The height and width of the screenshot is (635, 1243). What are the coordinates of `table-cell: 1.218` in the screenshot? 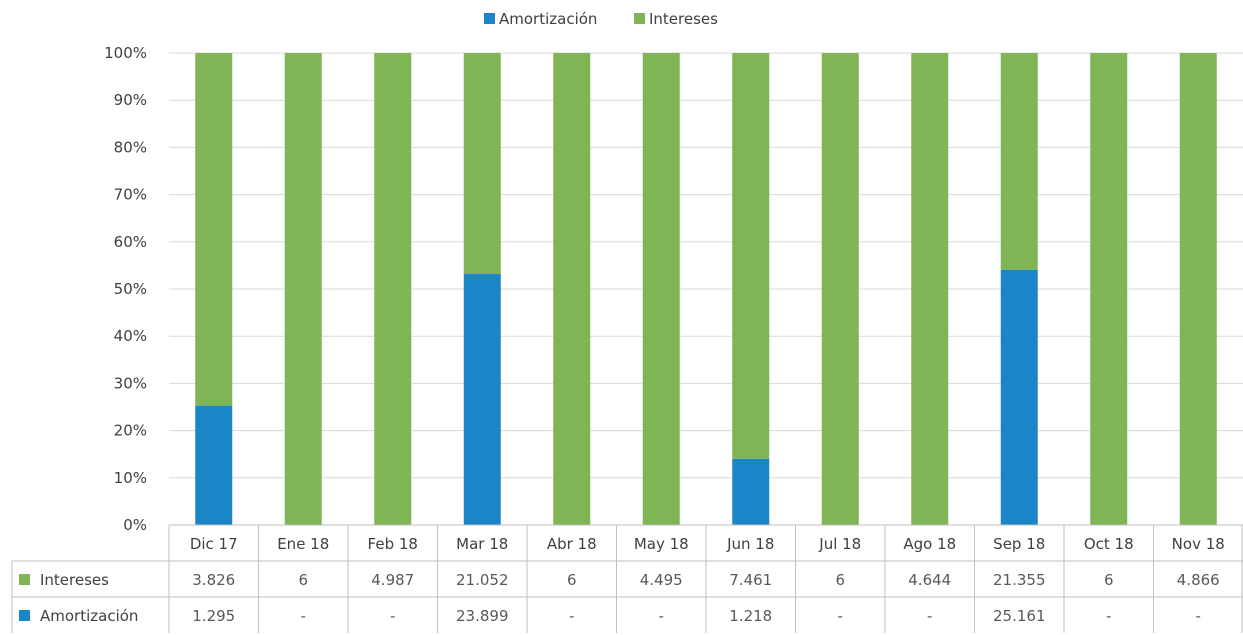 It's located at (750, 616).